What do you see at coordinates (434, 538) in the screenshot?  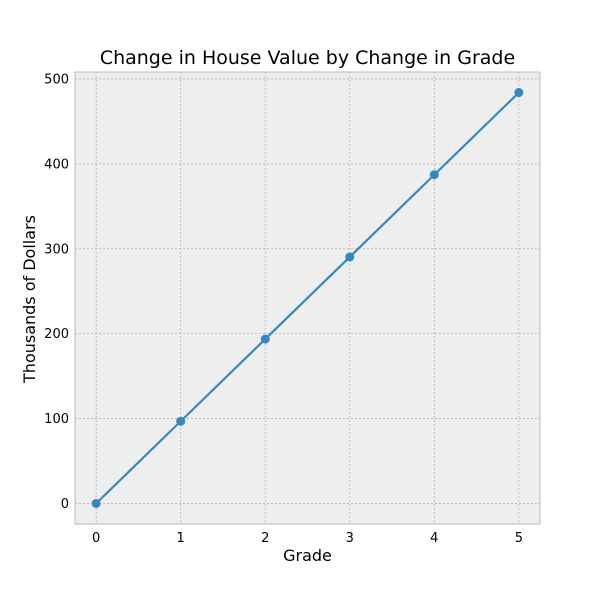 I see `x-tick-label: 4` at bounding box center [434, 538].